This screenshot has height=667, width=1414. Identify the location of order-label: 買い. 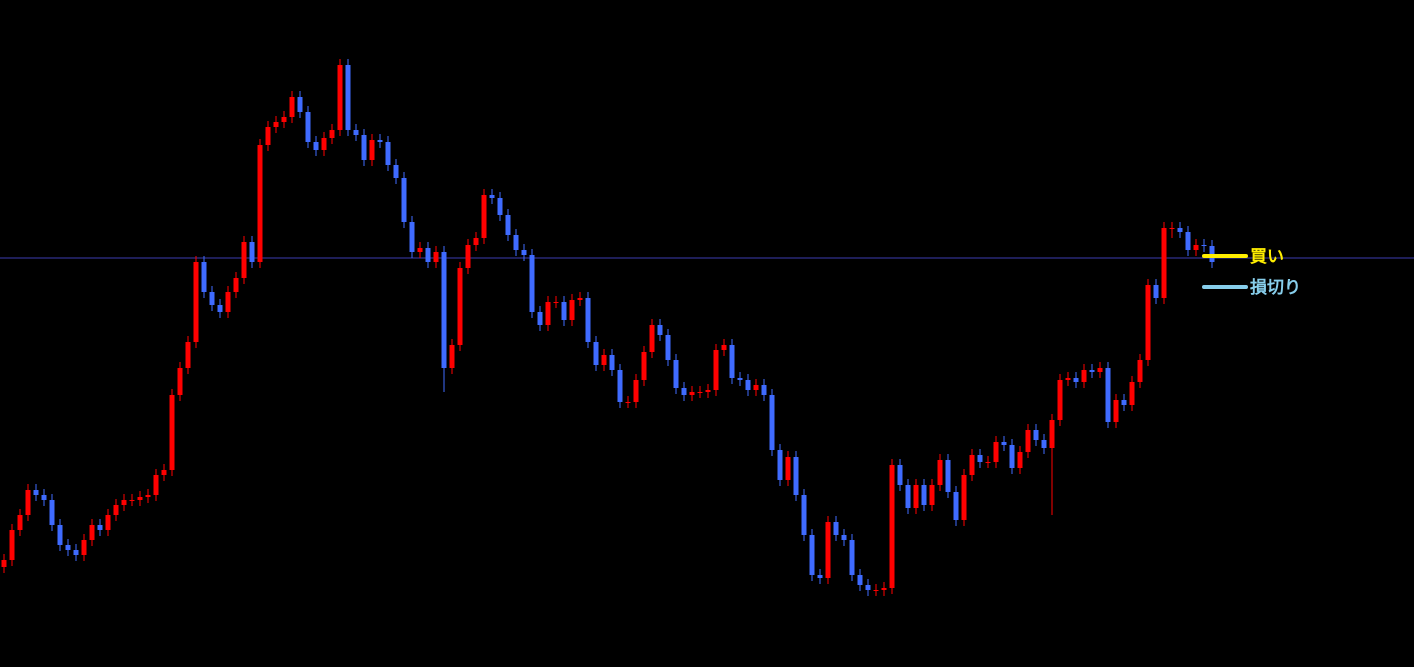
(1267, 257).